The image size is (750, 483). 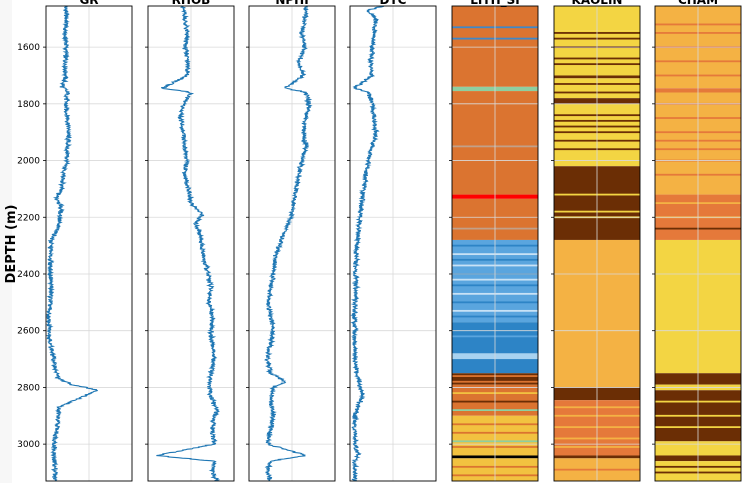 I want to click on panel-gr: GR, so click(x=88, y=241).